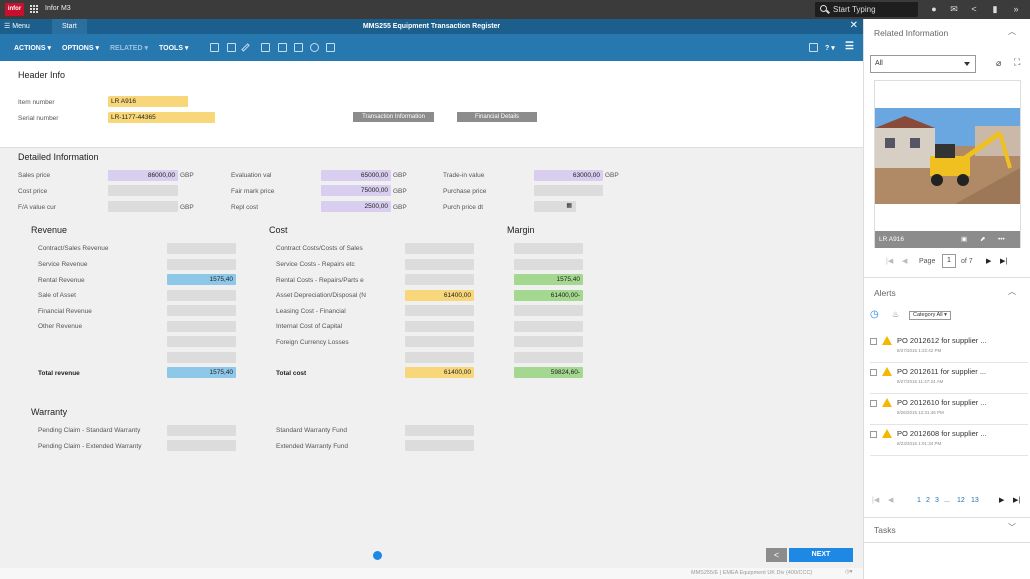  I want to click on evaluation-field: 65000,00, so click(356, 175).